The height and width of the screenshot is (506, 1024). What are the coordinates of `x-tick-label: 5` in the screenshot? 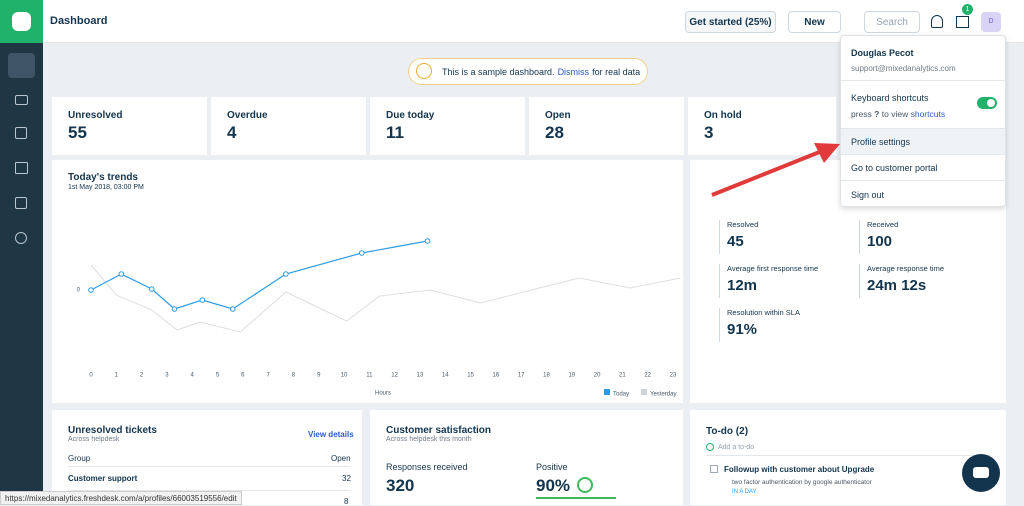 It's located at (218, 376).